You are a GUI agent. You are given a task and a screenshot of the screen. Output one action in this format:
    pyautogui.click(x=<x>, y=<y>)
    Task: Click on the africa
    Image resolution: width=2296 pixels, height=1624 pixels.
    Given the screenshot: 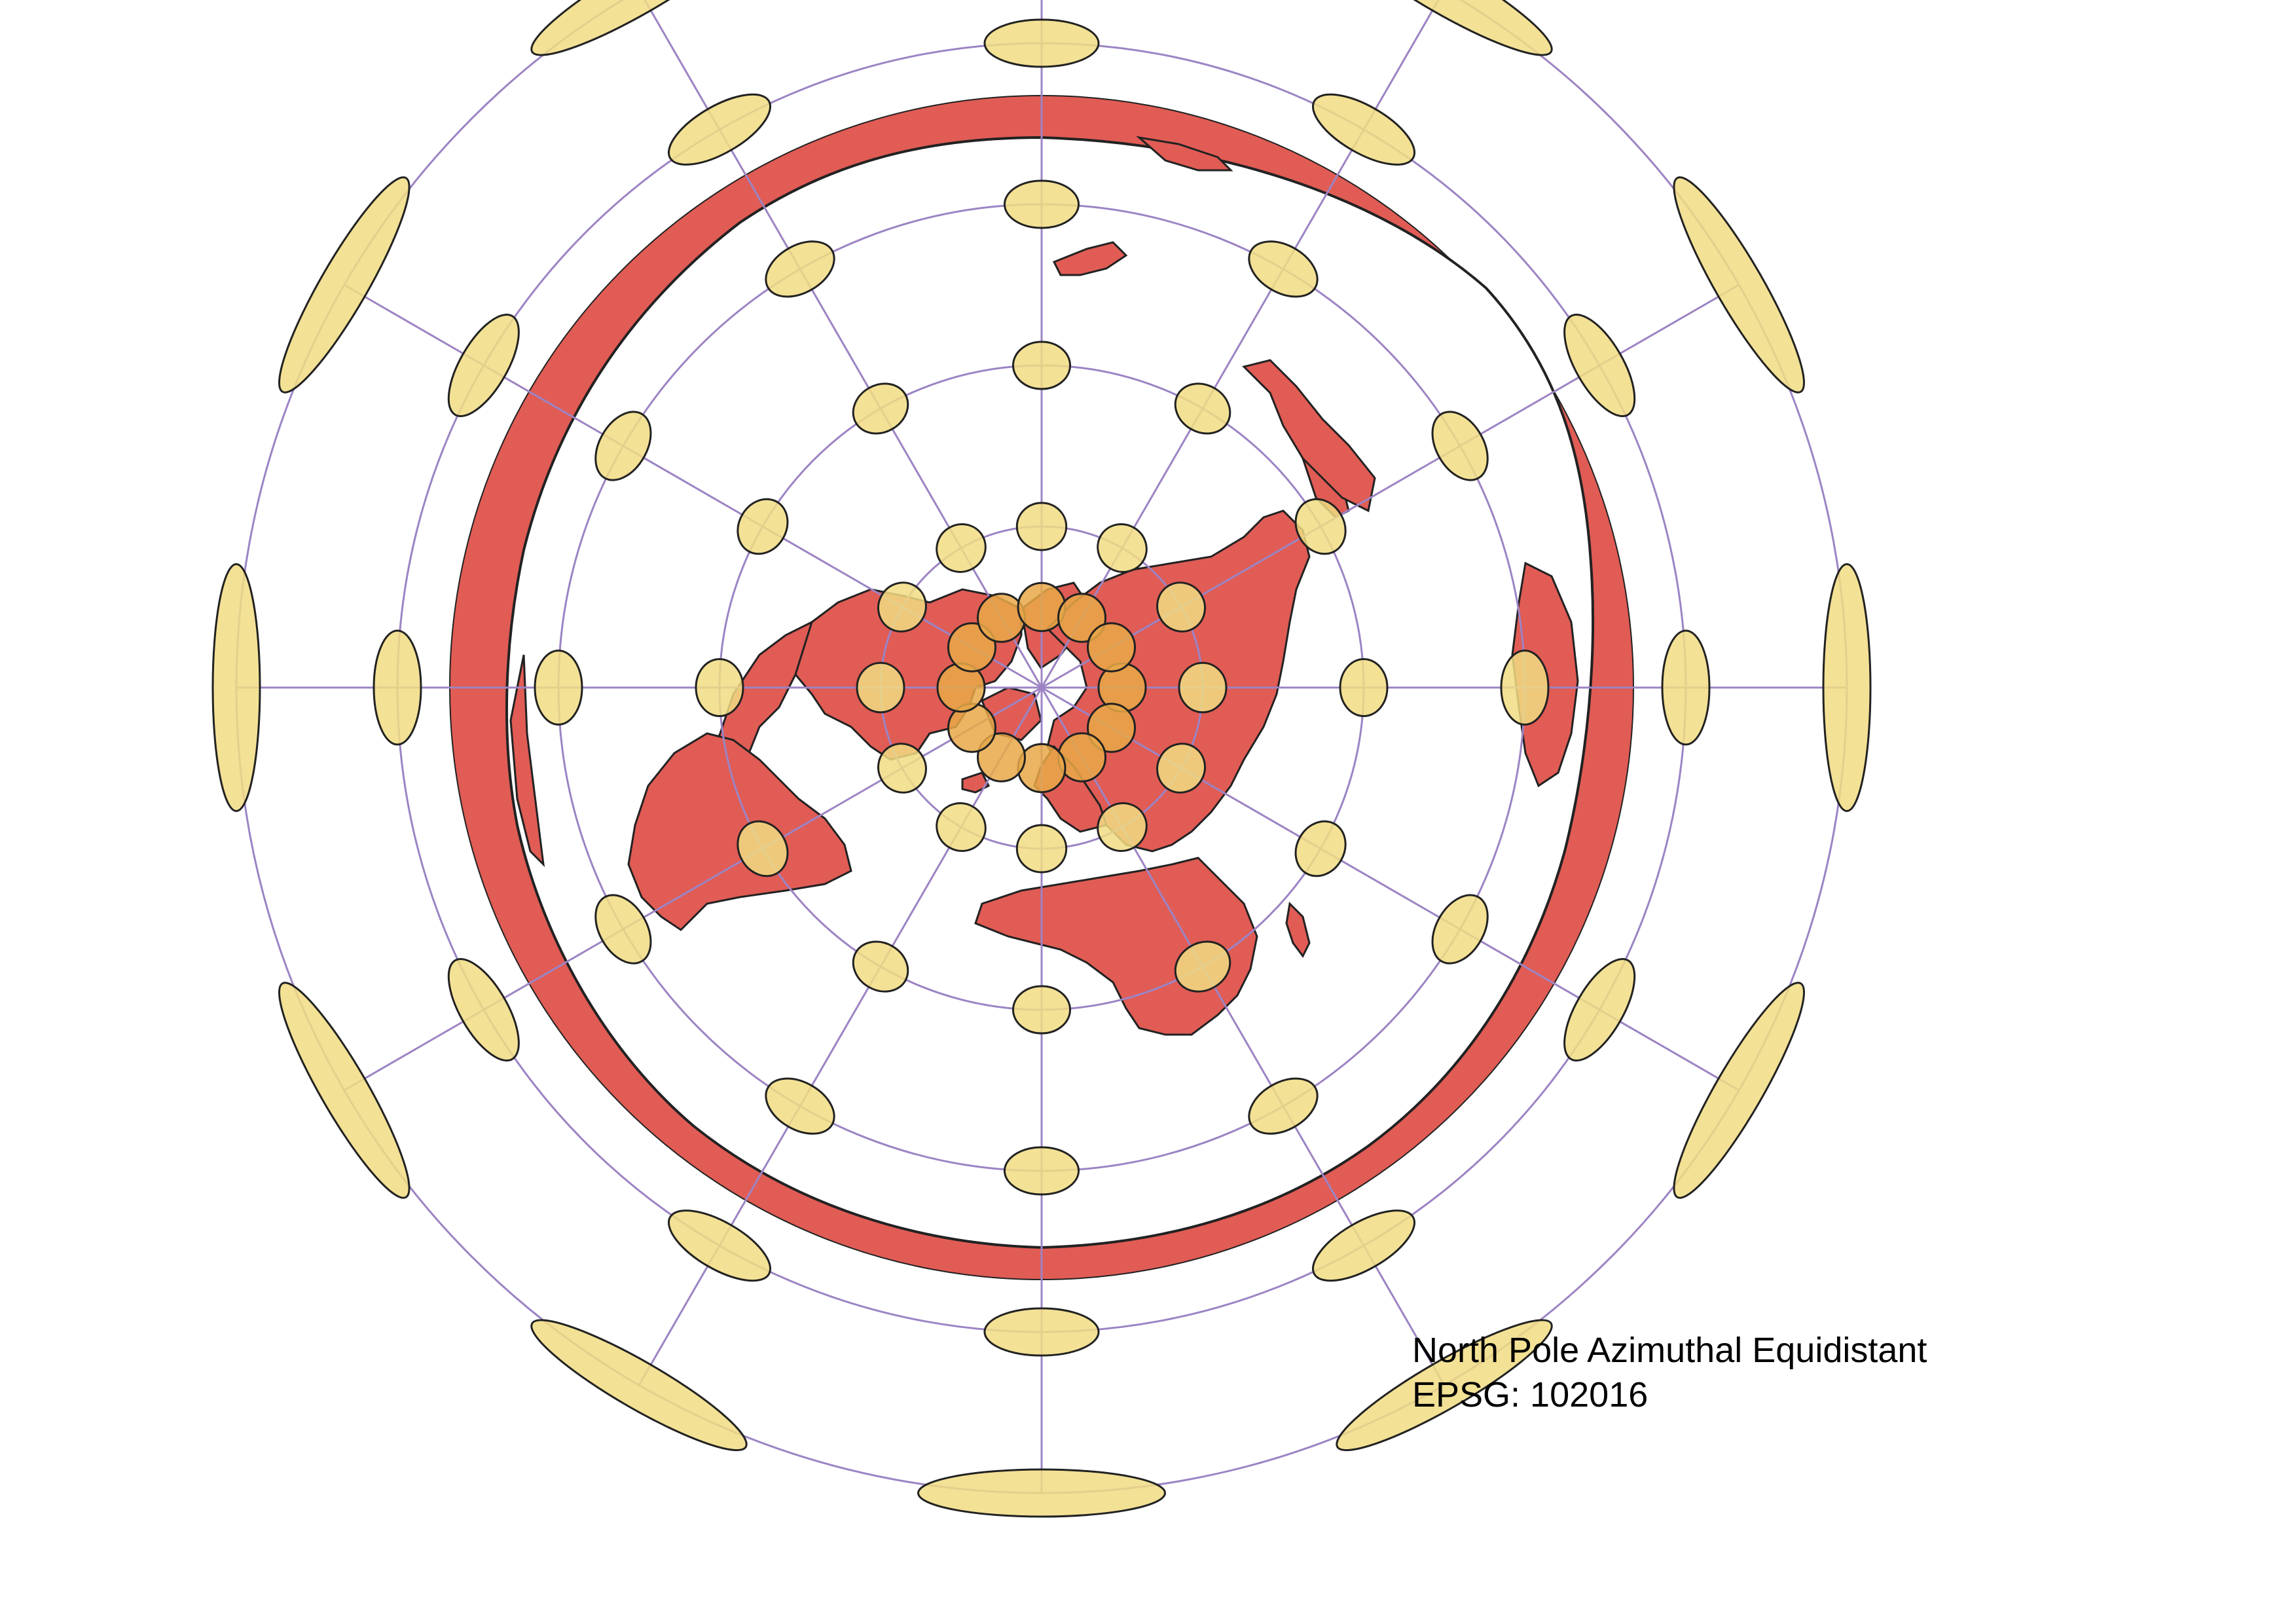 What is the action you would take?
    pyautogui.click(x=1116, y=946)
    